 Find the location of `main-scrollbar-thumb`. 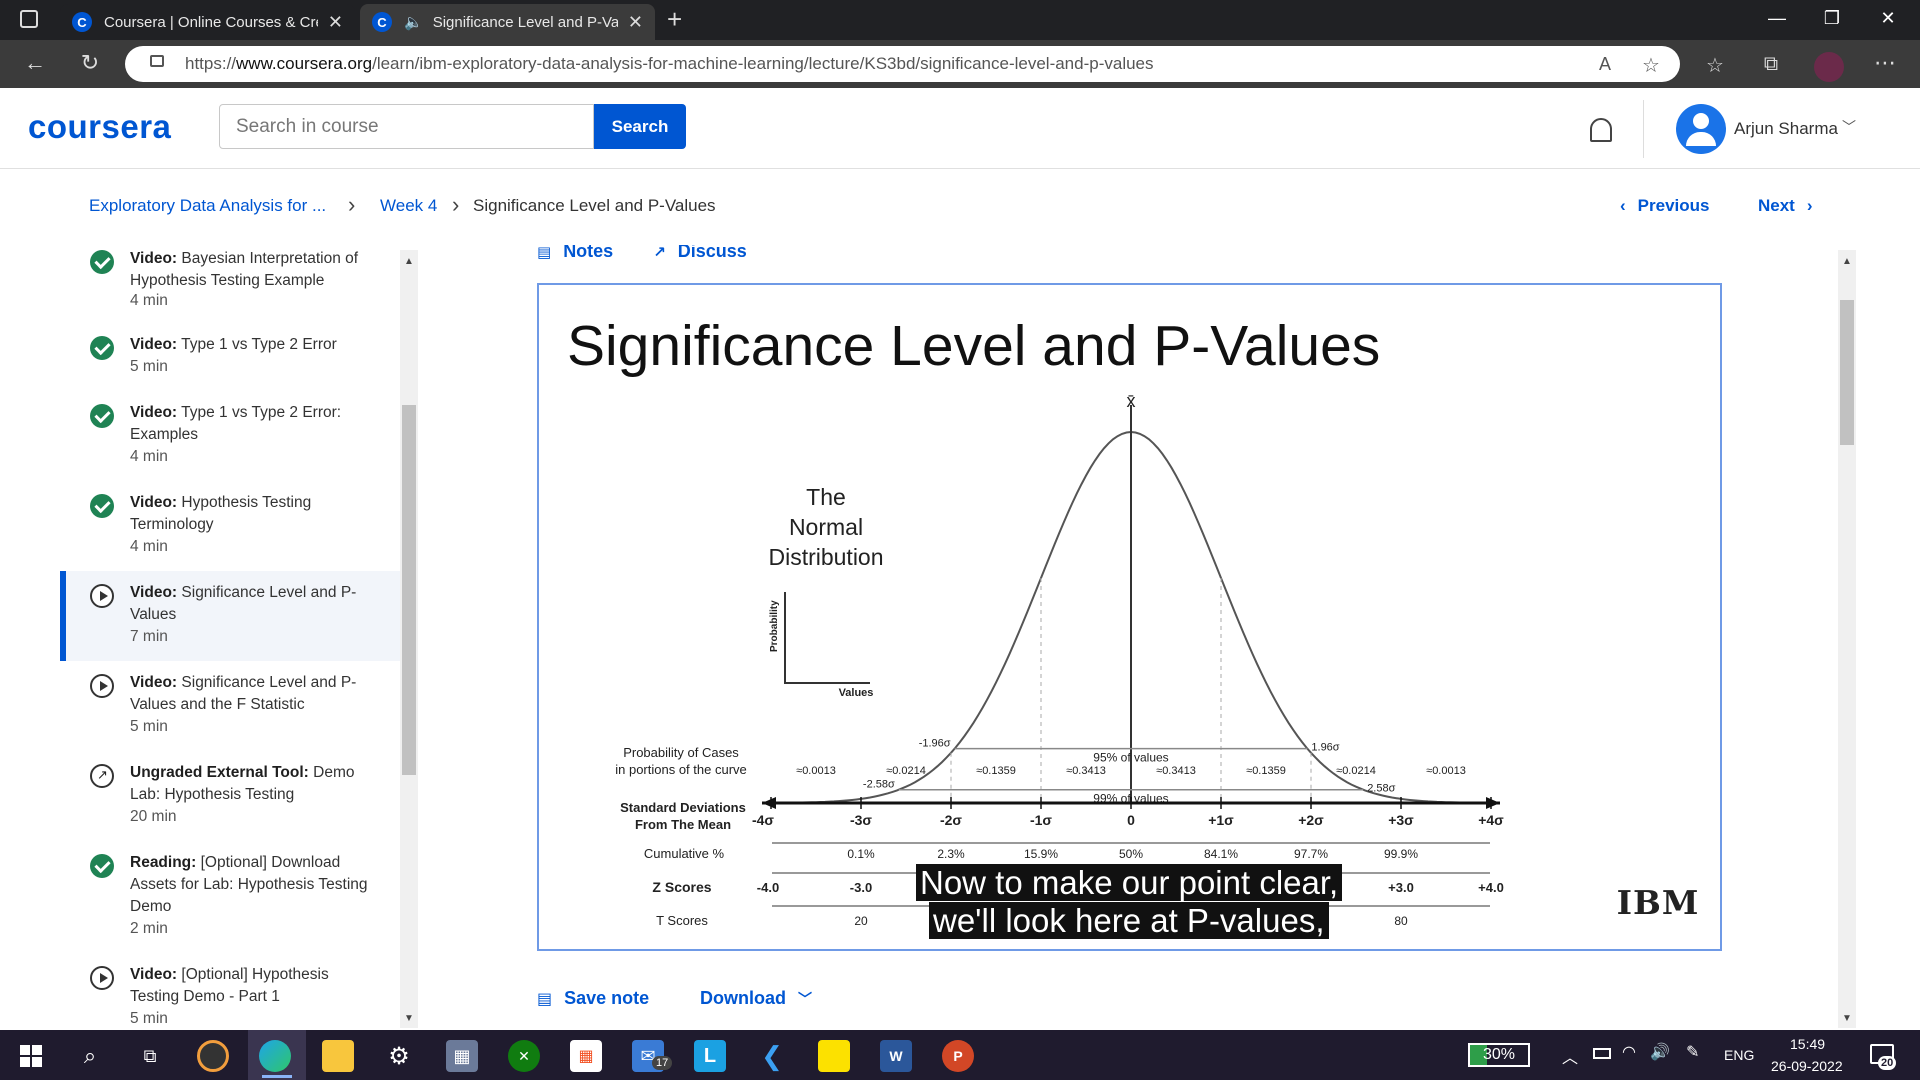

main-scrollbar-thumb is located at coordinates (1847, 372).